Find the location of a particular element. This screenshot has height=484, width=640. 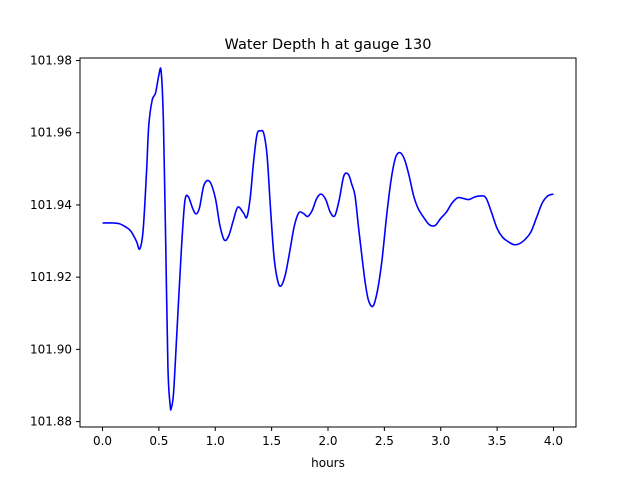

x-tick-label: 2.5 is located at coordinates (384, 441).